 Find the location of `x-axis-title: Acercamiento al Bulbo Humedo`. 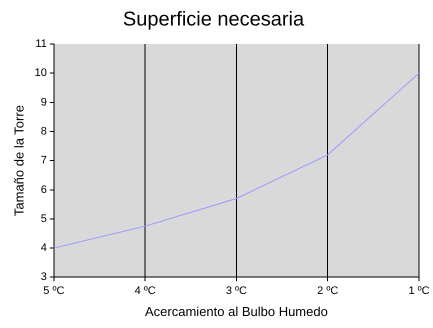

x-axis-title: Acercamiento al Bulbo Humedo is located at coordinates (236, 311).